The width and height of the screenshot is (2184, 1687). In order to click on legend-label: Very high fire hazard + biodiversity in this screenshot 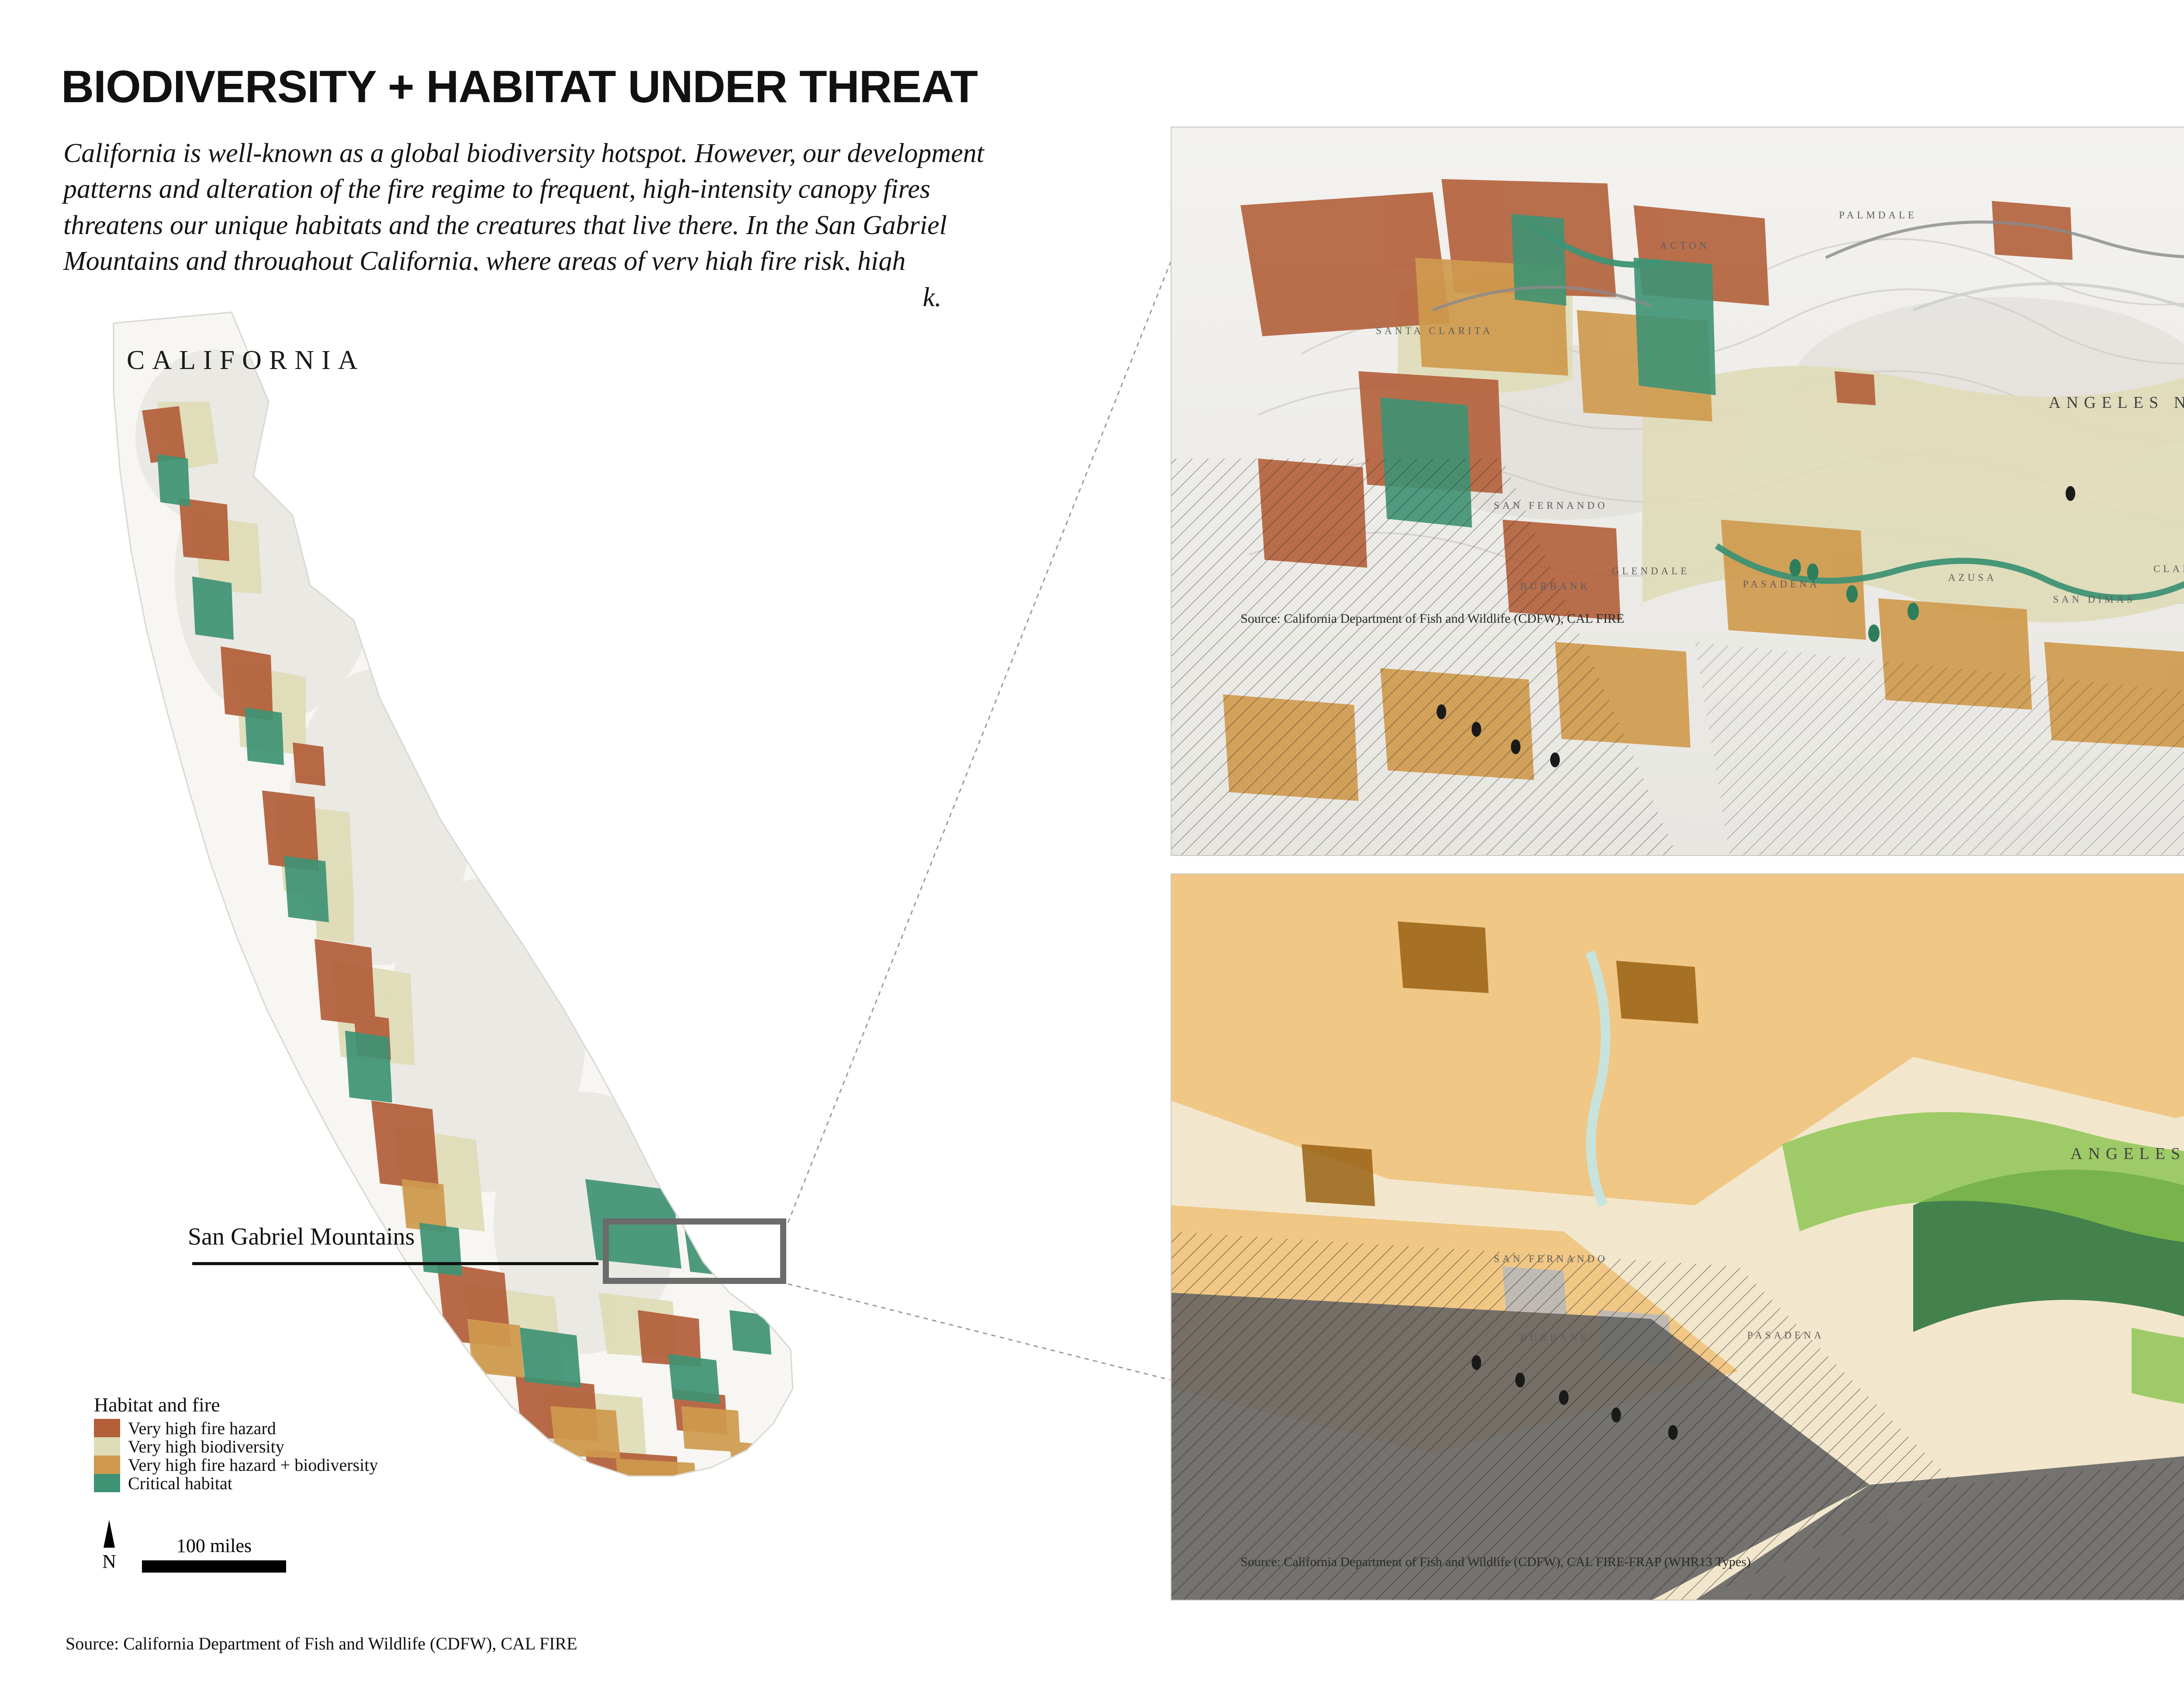, I will do `click(253, 1465)`.